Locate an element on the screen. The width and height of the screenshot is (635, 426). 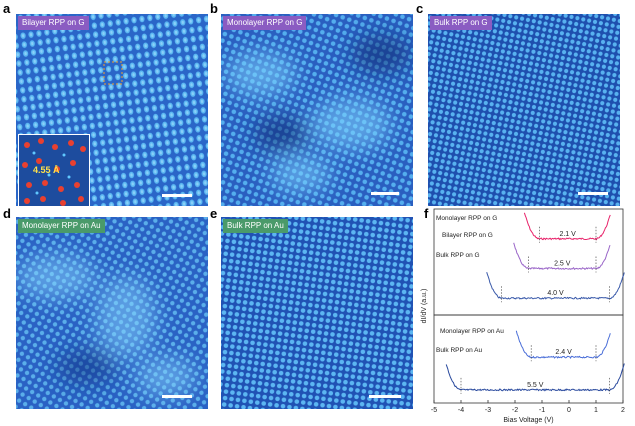
series-label: Bilayer RPP on G is located at coordinates (467, 235).